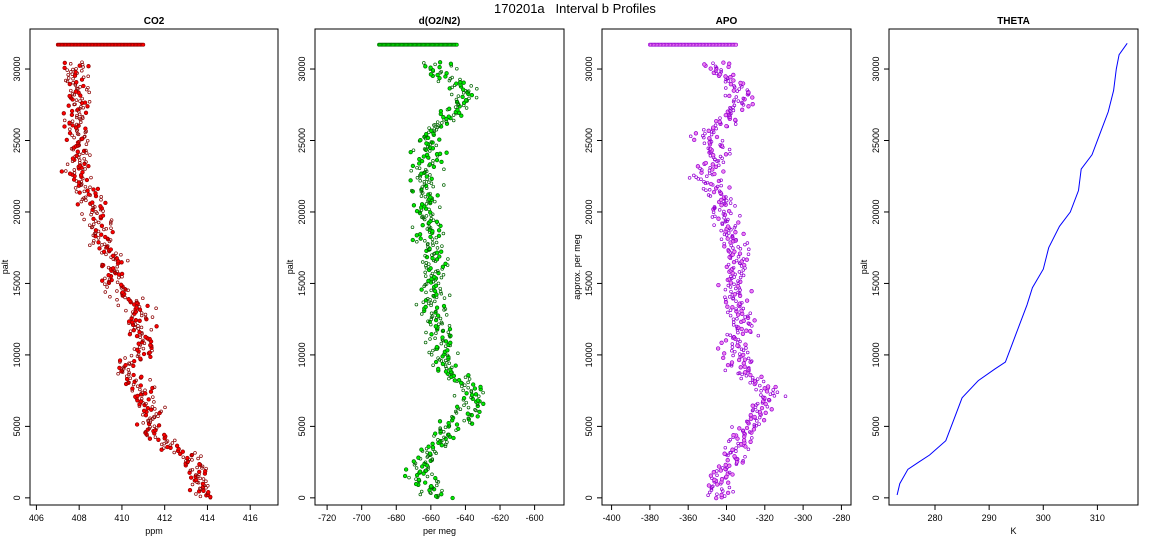 This screenshot has height=550, width=1150. I want to click on x-tick-label: -700, so click(362, 518).